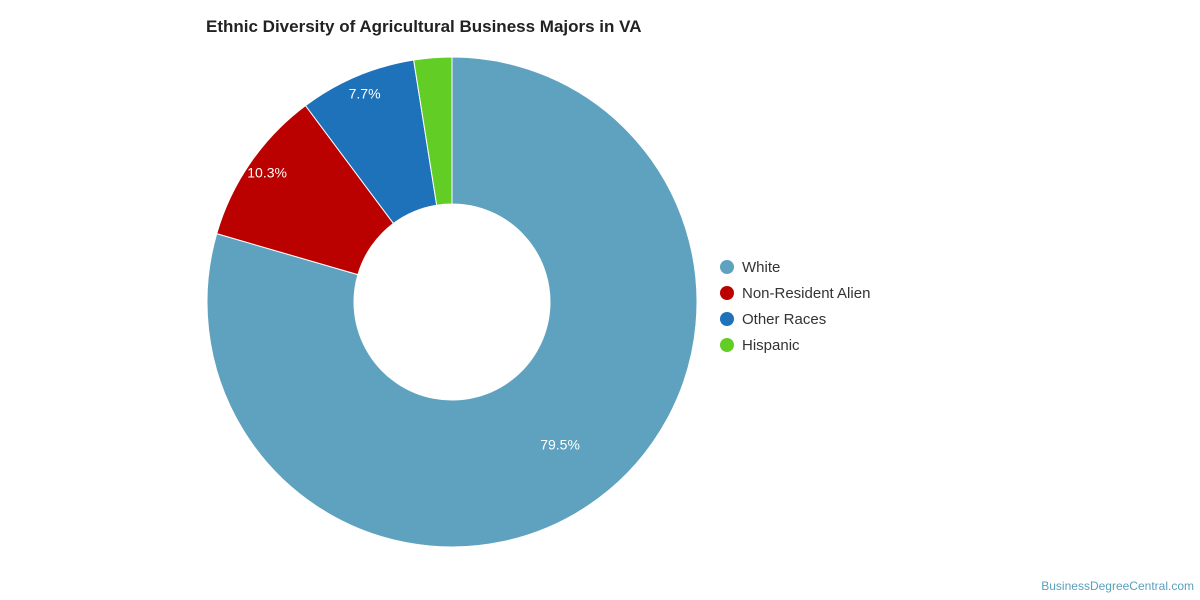 The width and height of the screenshot is (1200, 600). Describe the element at coordinates (365, 93) in the screenshot. I see `data-label-other-races: 7.7%` at that location.